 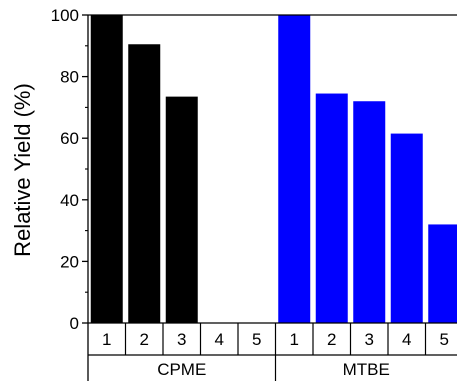 What do you see at coordinates (65, 15) in the screenshot?
I see `y-tick-label: 100` at bounding box center [65, 15].